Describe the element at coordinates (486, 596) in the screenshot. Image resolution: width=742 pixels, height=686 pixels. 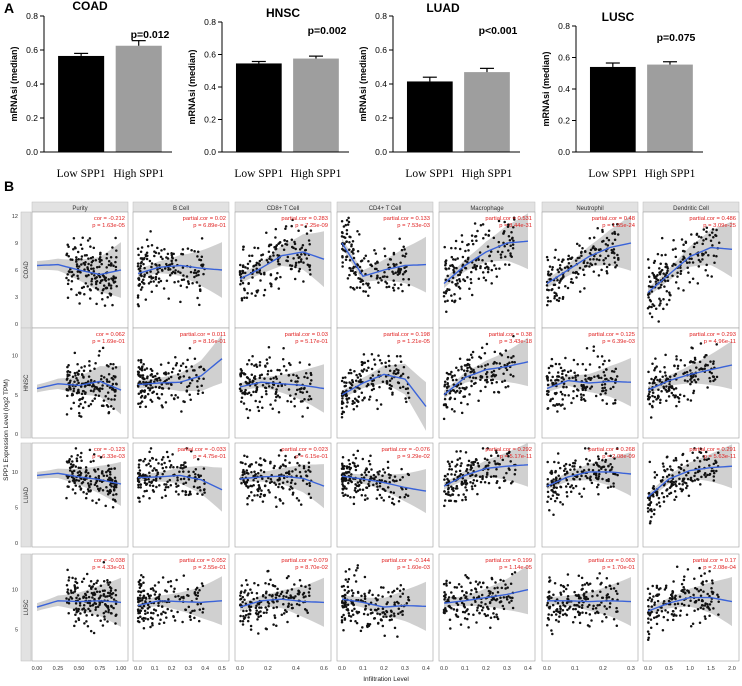
I see `loess-fit-line` at that location.